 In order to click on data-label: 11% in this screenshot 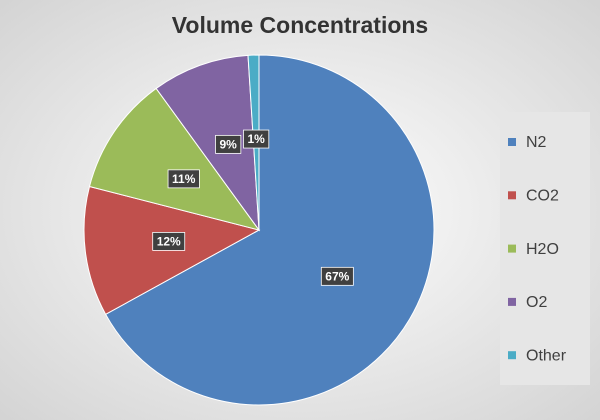, I will do `click(184, 179)`.